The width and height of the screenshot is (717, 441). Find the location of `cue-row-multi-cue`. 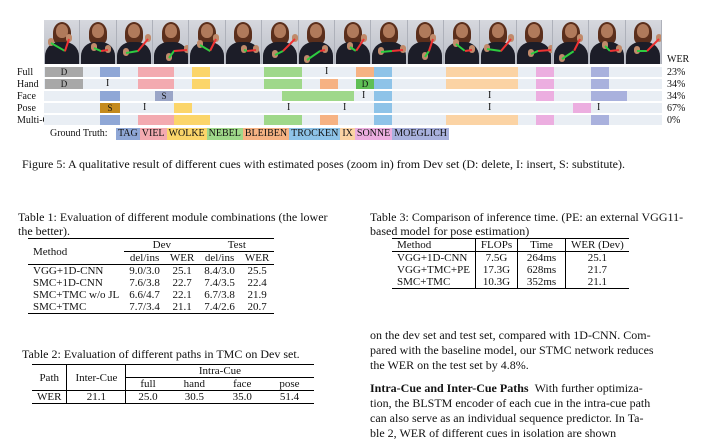

cue-row-multi-cue is located at coordinates (353, 120).